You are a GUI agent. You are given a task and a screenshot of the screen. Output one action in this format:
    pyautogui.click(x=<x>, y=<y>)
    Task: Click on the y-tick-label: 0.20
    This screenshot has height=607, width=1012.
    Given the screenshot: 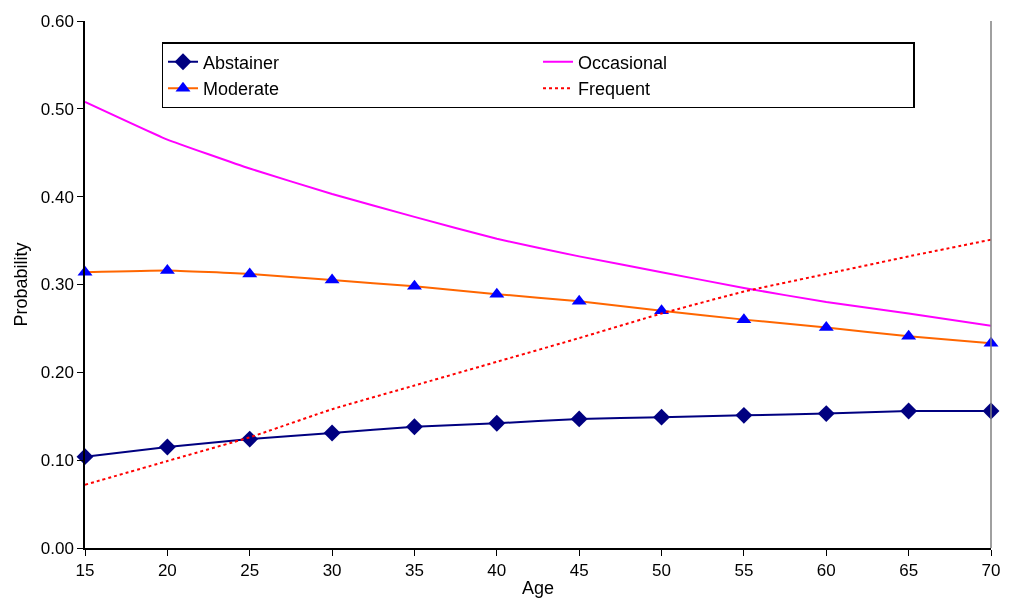 What is the action you would take?
    pyautogui.click(x=57, y=373)
    